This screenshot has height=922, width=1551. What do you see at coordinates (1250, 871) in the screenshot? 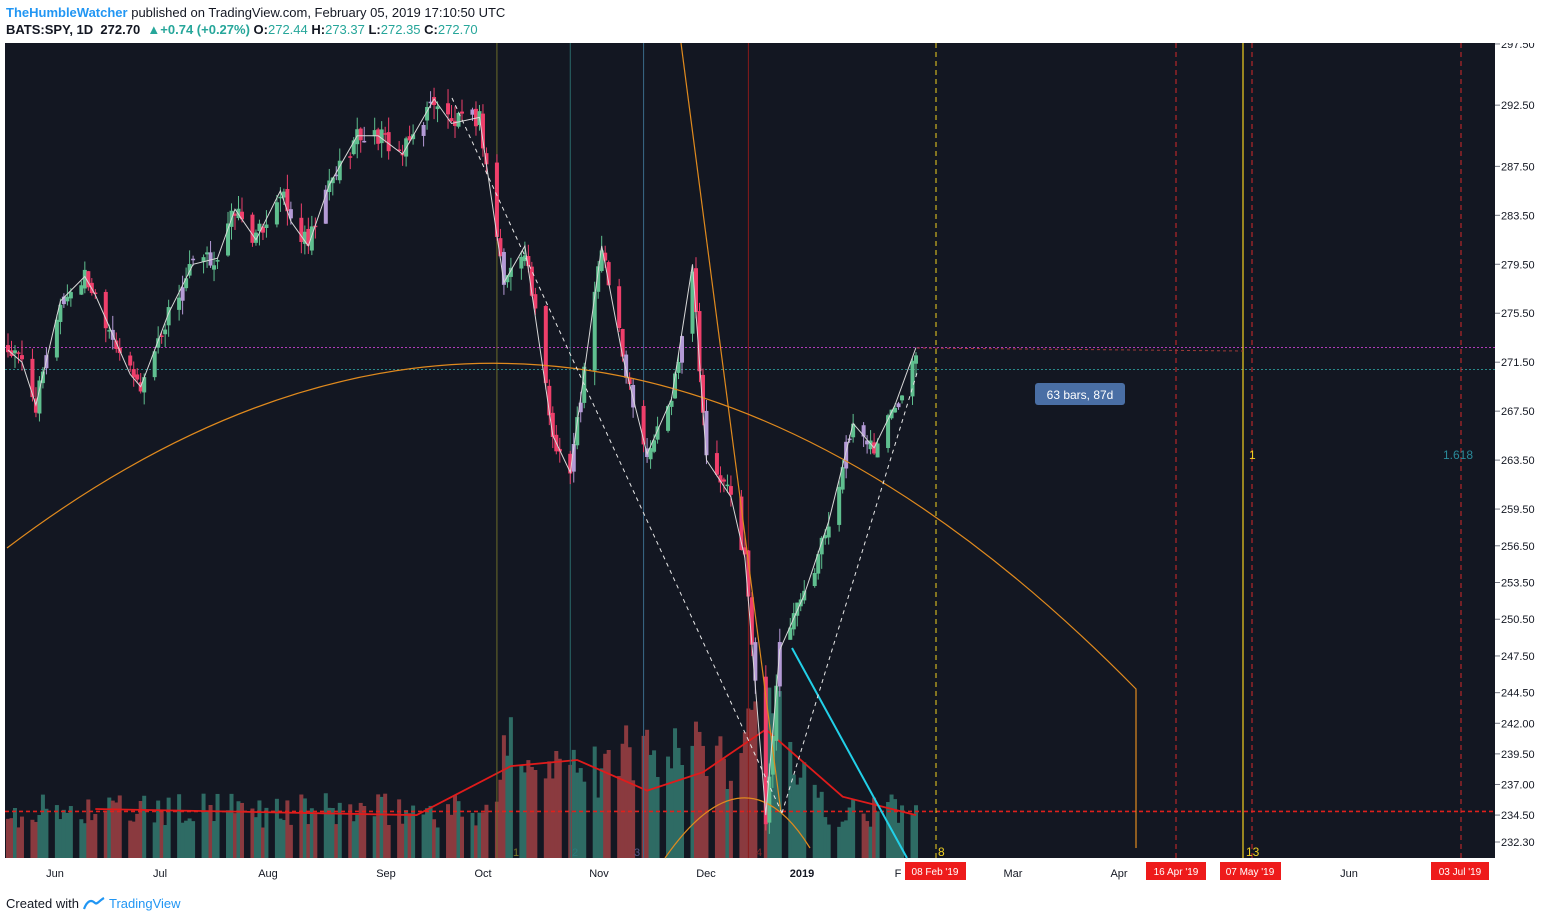
I see `date-tag-07-may-bg` at bounding box center [1250, 871].